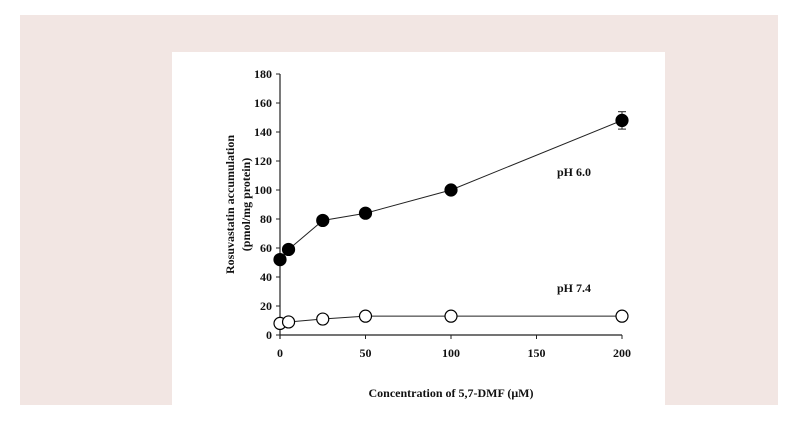 This screenshot has height=430, width=796. I want to click on y-tick-label: 80, so click(266, 219).